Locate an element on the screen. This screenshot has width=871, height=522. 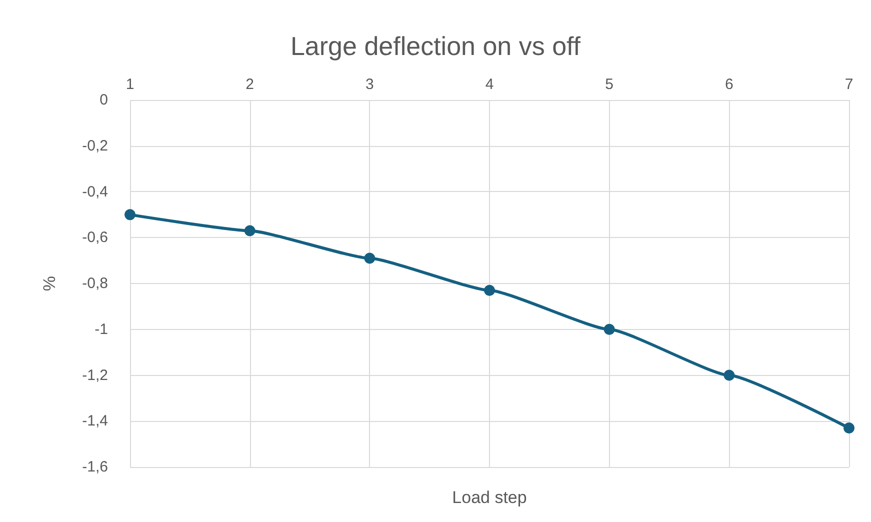
y-tick-label: -0,8 is located at coordinates (95, 283).